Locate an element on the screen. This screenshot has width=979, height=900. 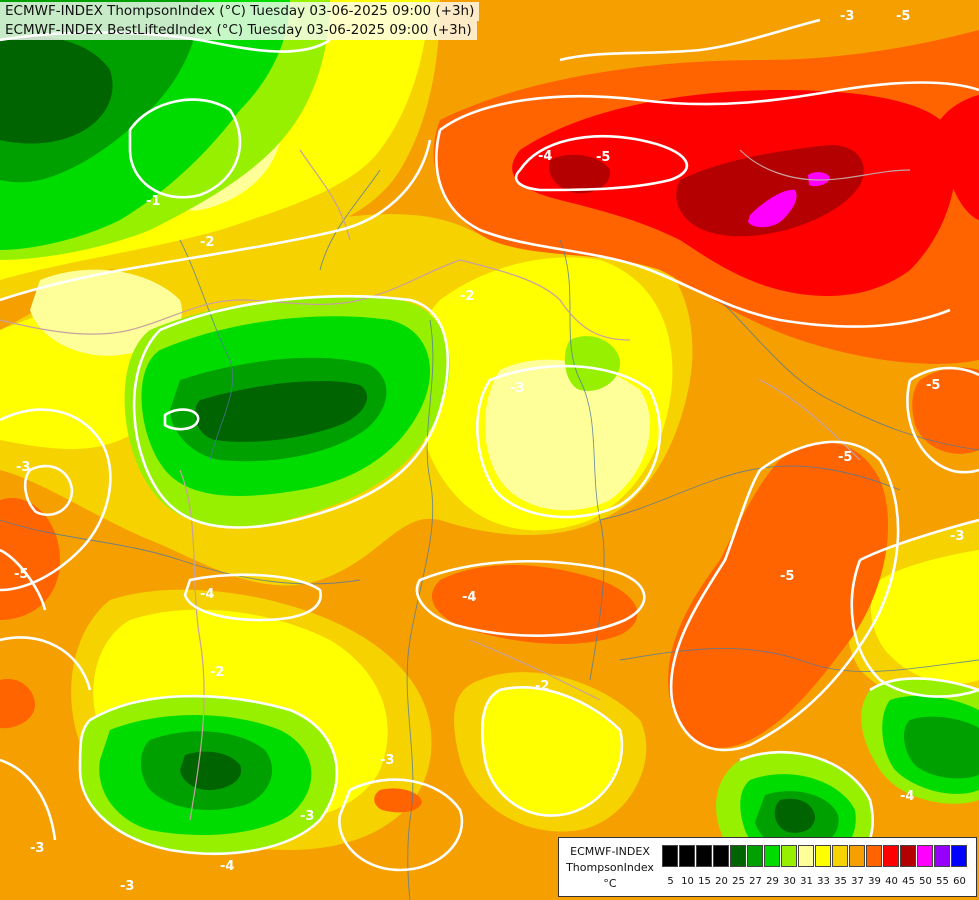
legend-tick: 27 is located at coordinates (755, 881).